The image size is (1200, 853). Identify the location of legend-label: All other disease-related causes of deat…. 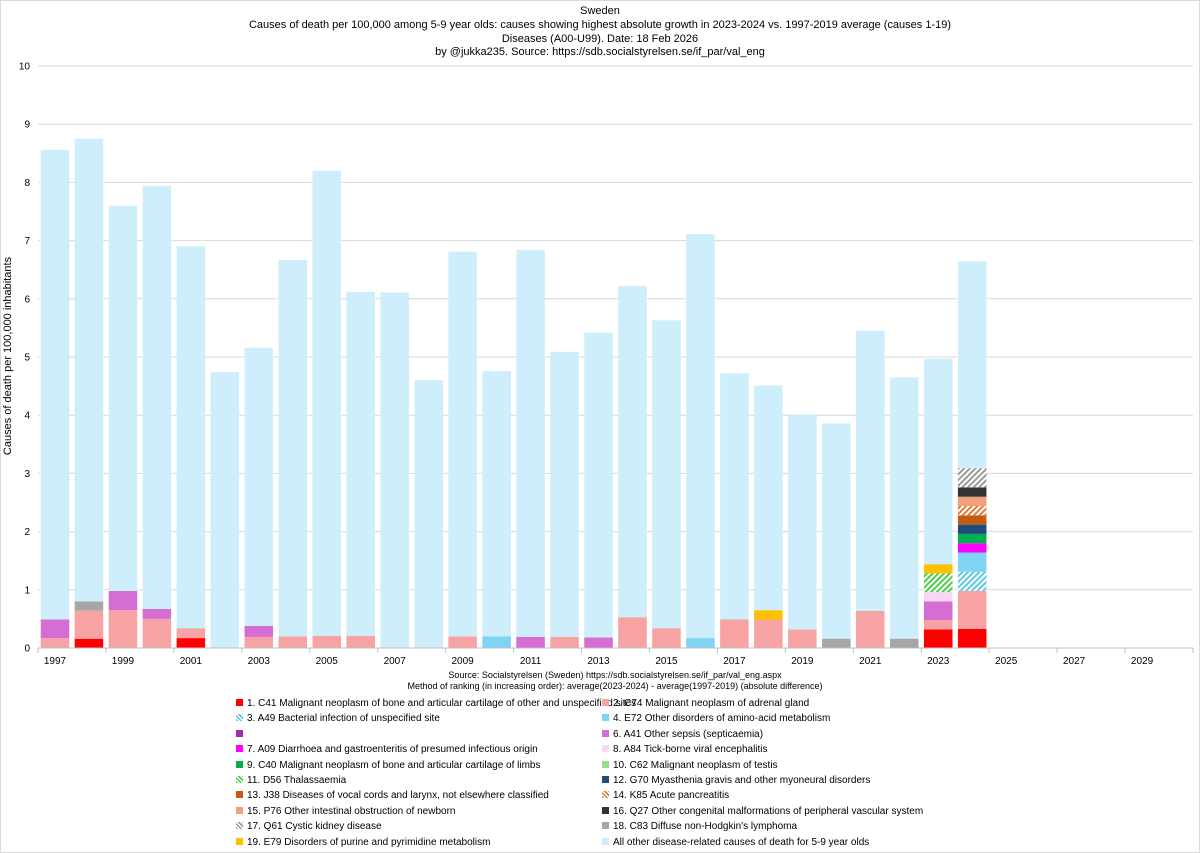
(741, 842).